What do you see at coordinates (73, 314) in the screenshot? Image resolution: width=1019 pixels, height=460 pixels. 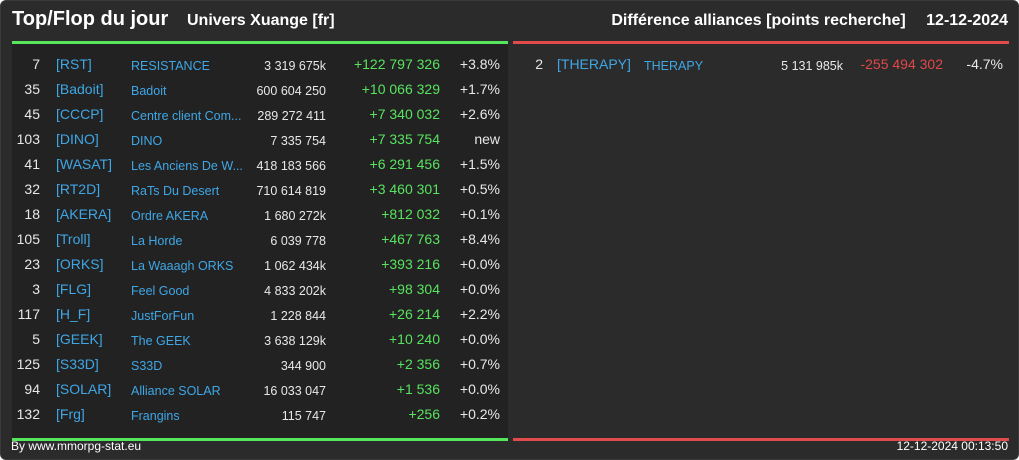 I see `alliance-tag-link: [H_F]` at bounding box center [73, 314].